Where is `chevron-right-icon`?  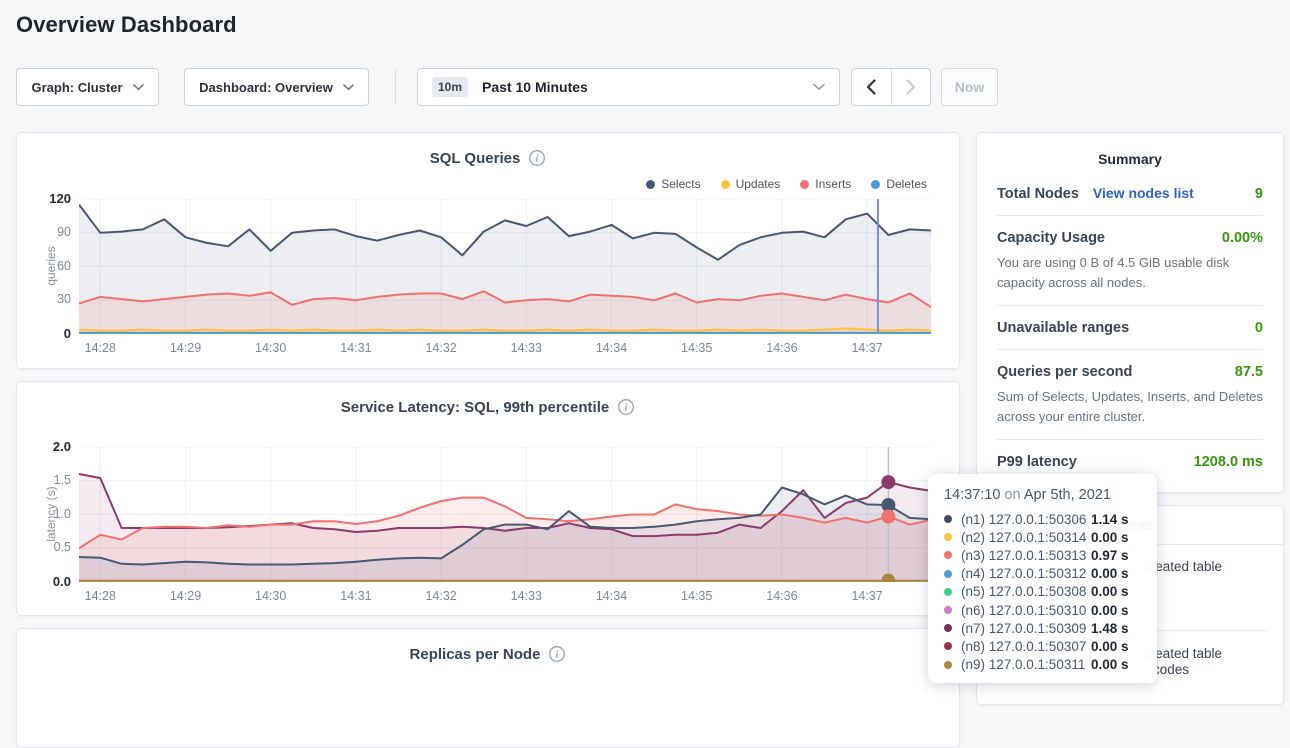
chevron-right-icon is located at coordinates (910, 87).